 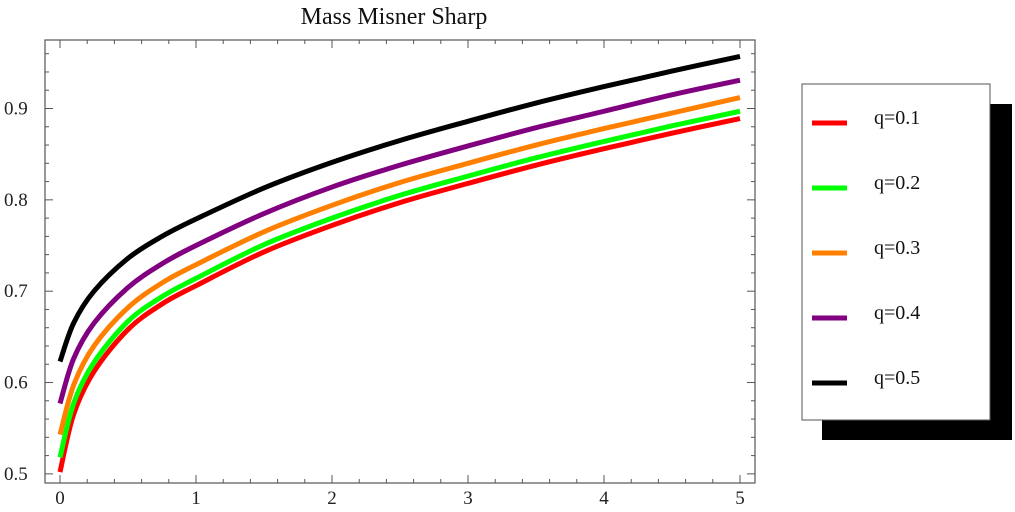 What do you see at coordinates (16, 291) in the screenshot?
I see `y-tick-label: 0.7` at bounding box center [16, 291].